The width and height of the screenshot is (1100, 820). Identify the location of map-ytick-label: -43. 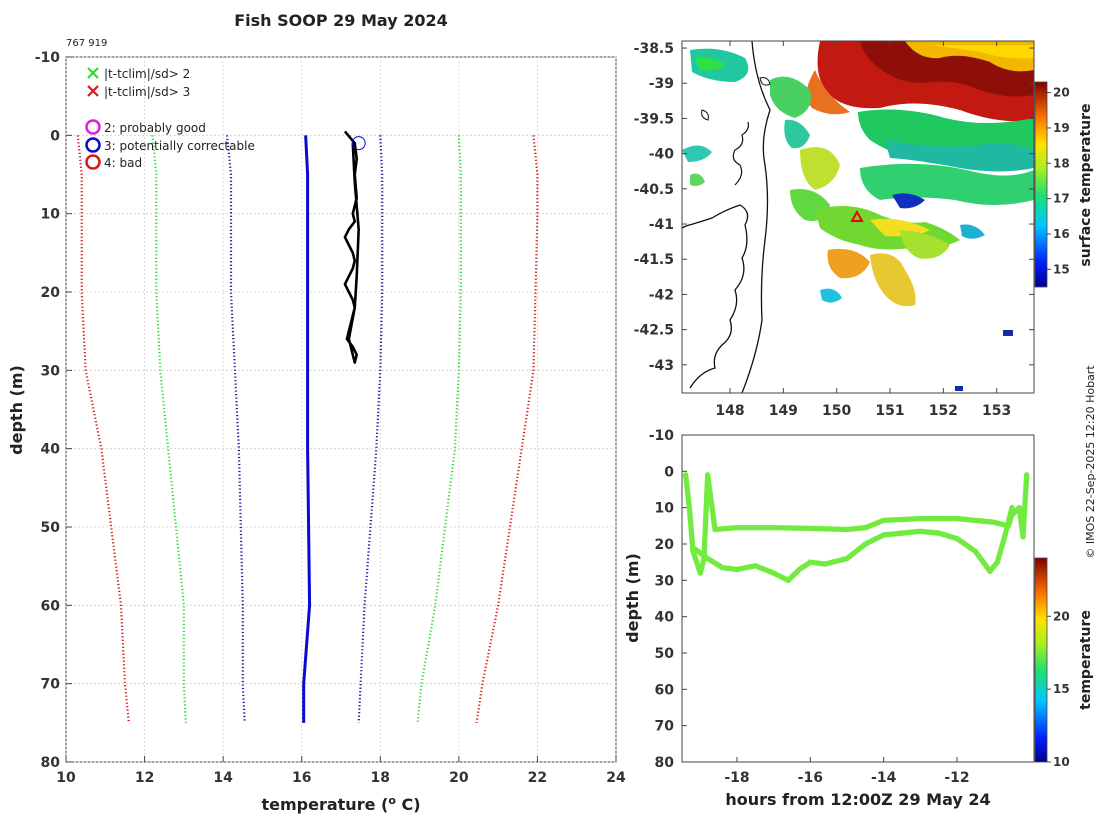
(661, 366).